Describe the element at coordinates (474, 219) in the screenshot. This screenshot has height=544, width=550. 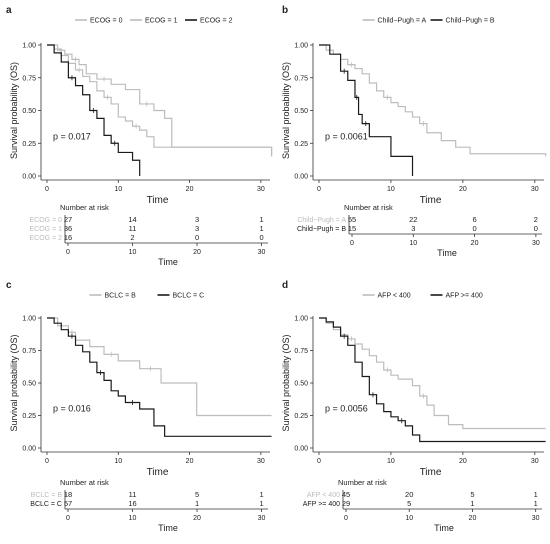
I see `risk-count: 6` at that location.